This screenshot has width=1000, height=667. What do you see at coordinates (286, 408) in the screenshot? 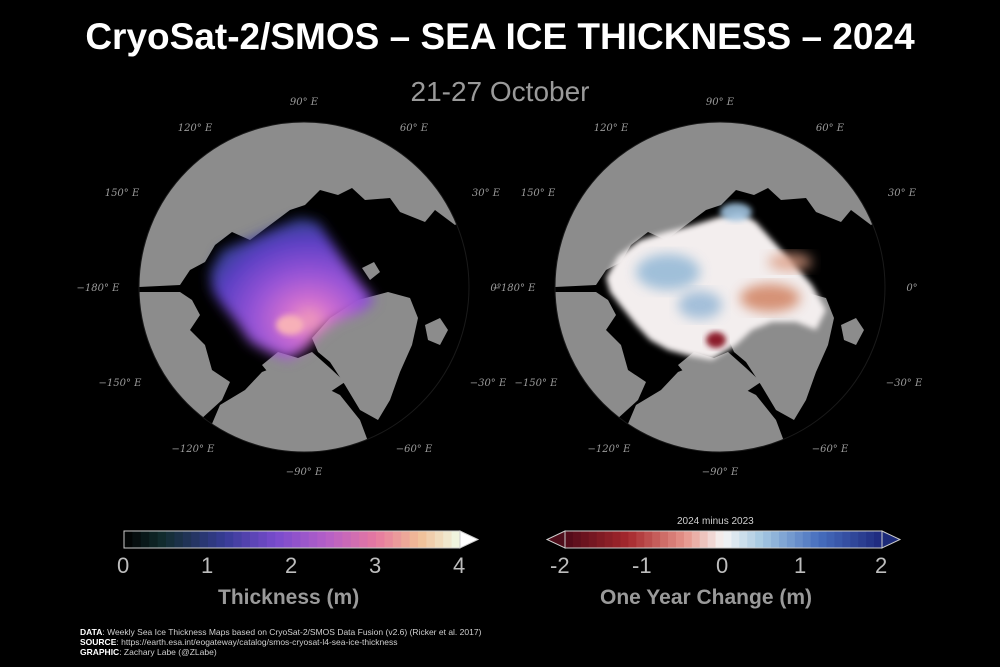
I see `land-canada-left` at bounding box center [286, 408].